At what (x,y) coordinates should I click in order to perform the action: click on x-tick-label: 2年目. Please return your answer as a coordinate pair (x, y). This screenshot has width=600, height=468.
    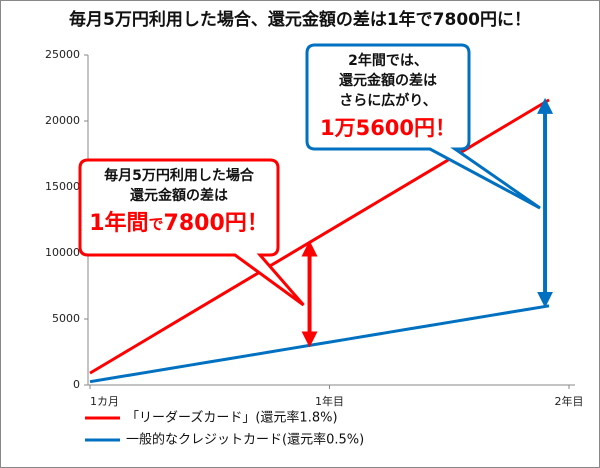
    Looking at the image, I should click on (569, 401).